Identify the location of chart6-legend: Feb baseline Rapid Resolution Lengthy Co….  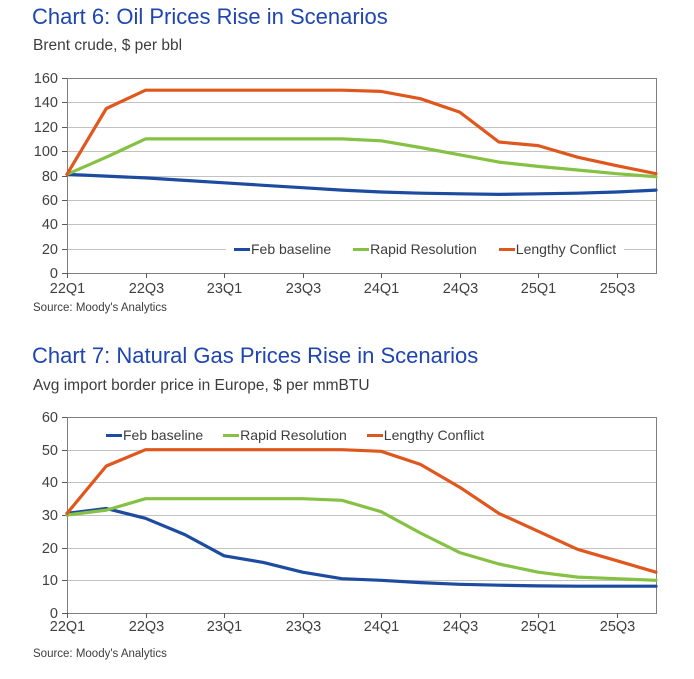
(425, 249).